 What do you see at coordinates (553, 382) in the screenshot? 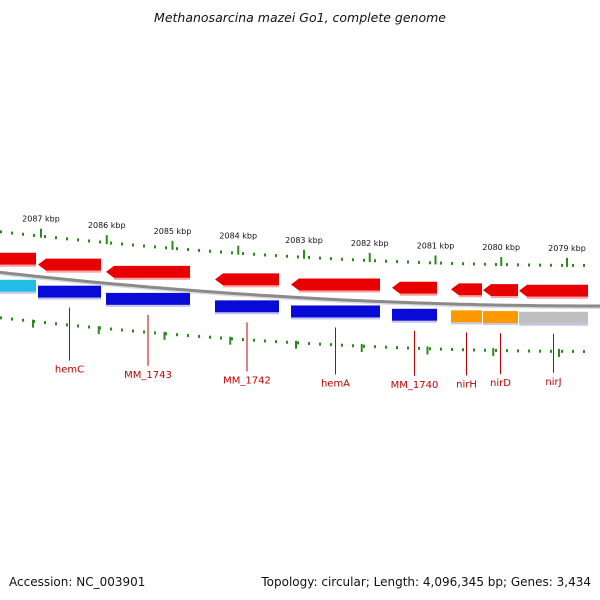
I see `gene-label: nirJ` at bounding box center [553, 382].